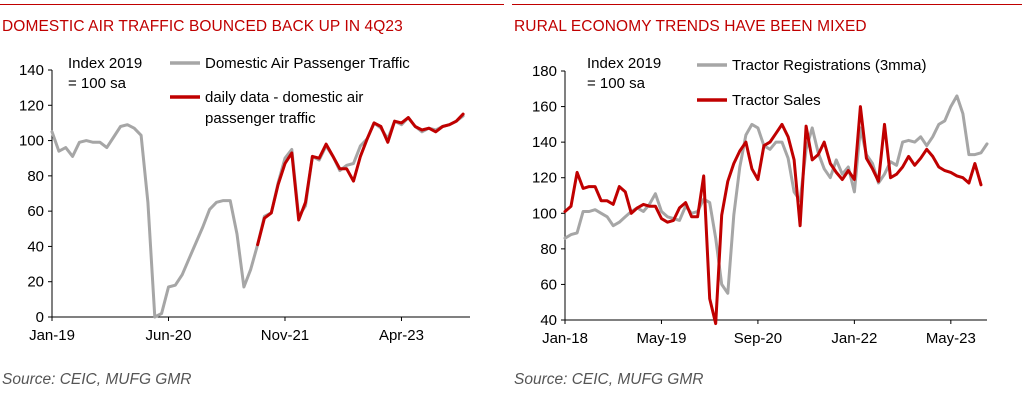 The image size is (1022, 407). Describe the element at coordinates (307, 63) in the screenshot. I see `legend-label: Domestic Air Passenger Traffic` at that location.